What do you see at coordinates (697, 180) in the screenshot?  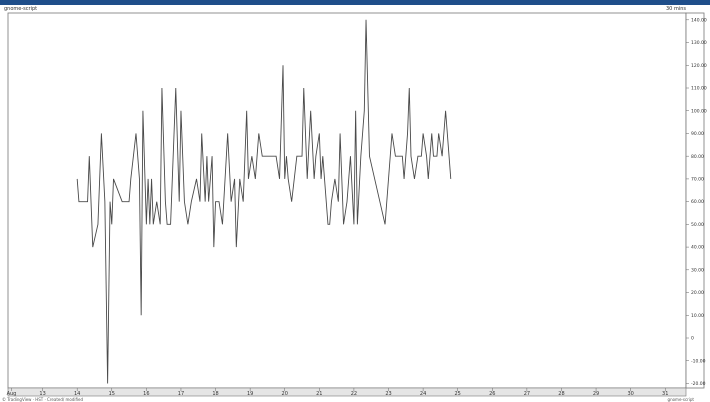 I see `y-tick-label: 70.00` at bounding box center [697, 180].